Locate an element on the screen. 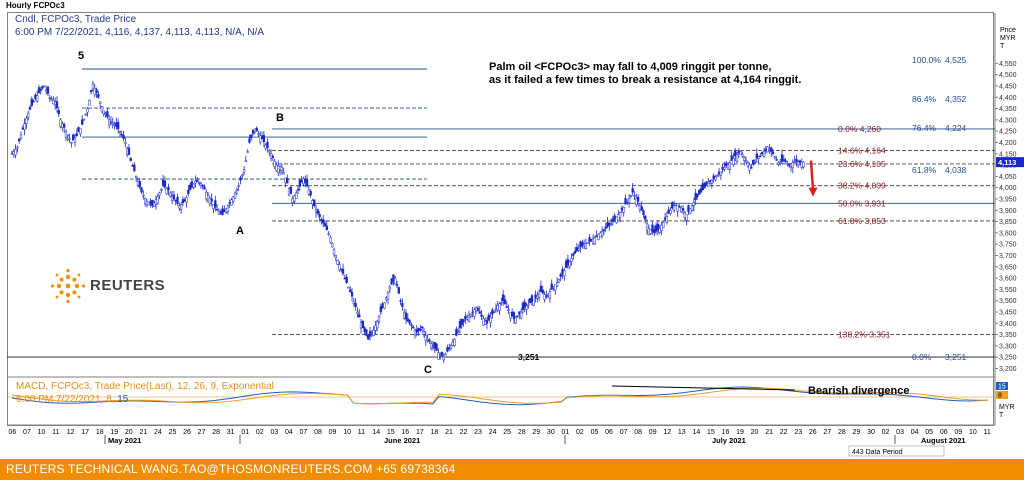 Image resolution: width=1024 pixels, height=480 pixels. price-tick-label: 4,050 is located at coordinates (1008, 177).